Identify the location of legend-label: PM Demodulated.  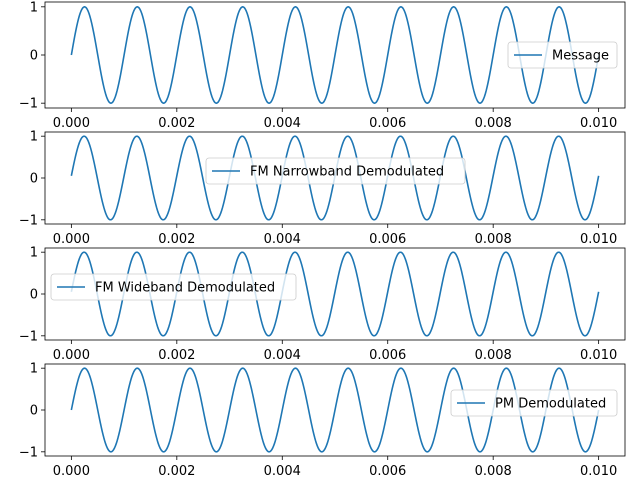
(550, 404).